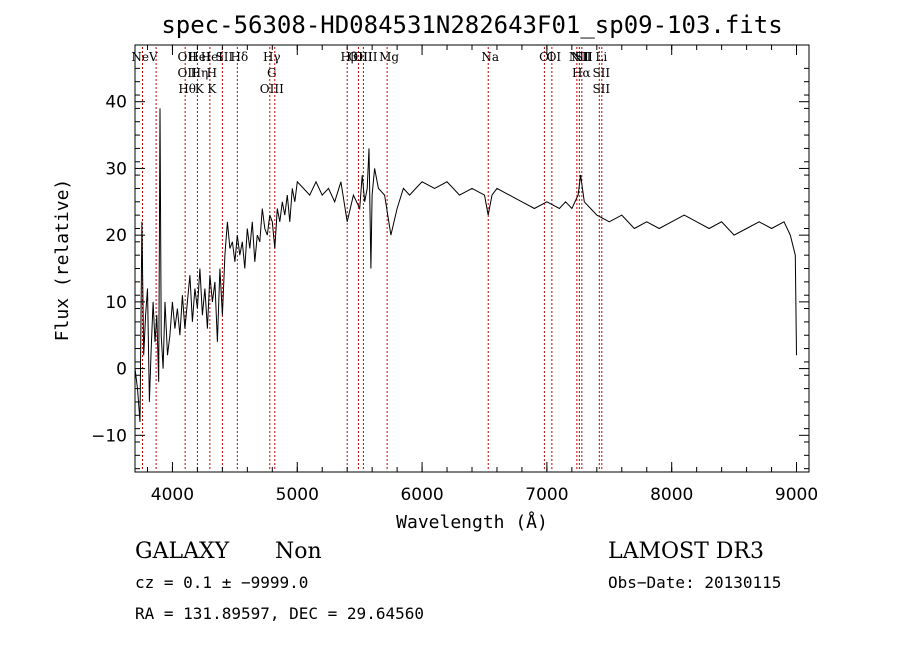  Describe the element at coordinates (686, 551) in the screenshot. I see `survey-label: LAMOST DR3` at that location.